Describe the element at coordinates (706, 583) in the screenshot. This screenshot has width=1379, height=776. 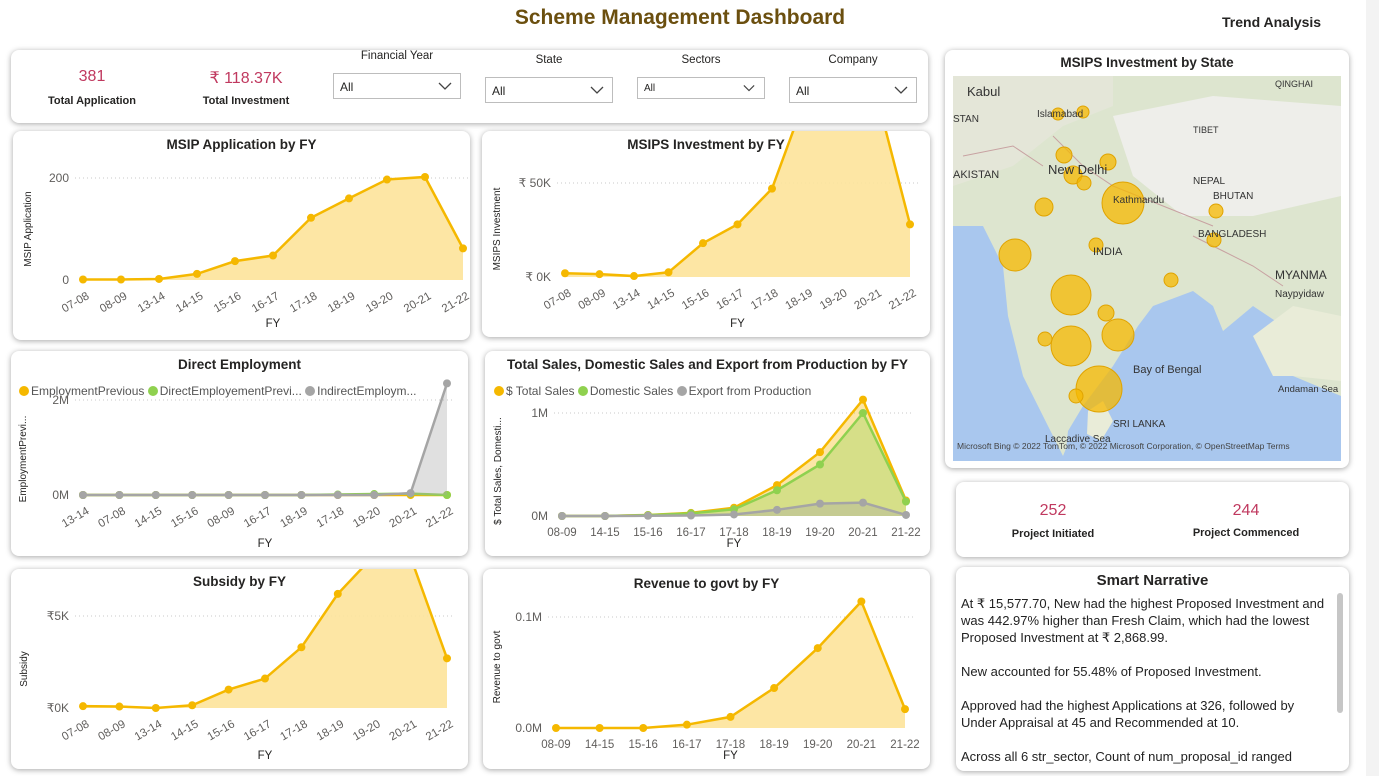
I see `revenue-title: Revenue to govt by FY` at that location.